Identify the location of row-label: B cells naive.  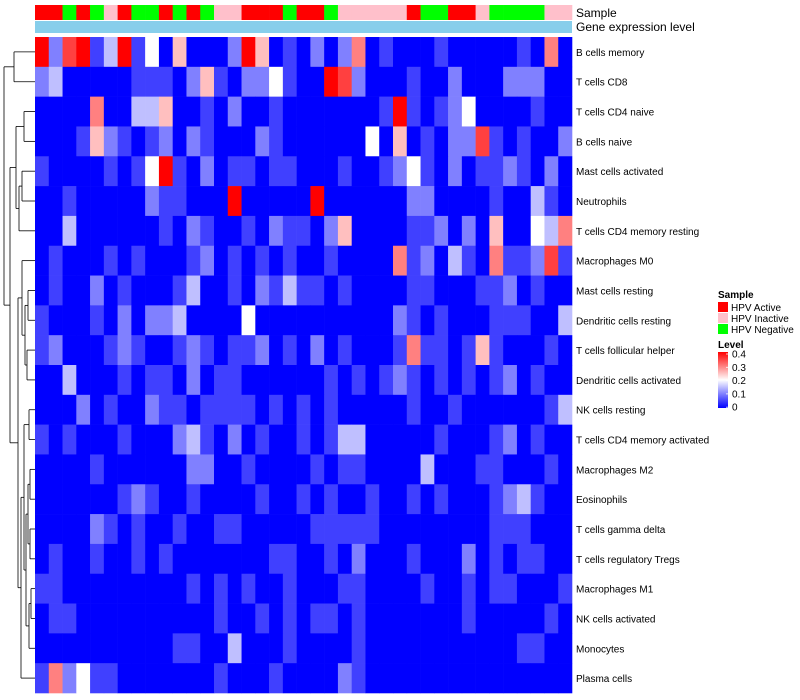
(604, 142).